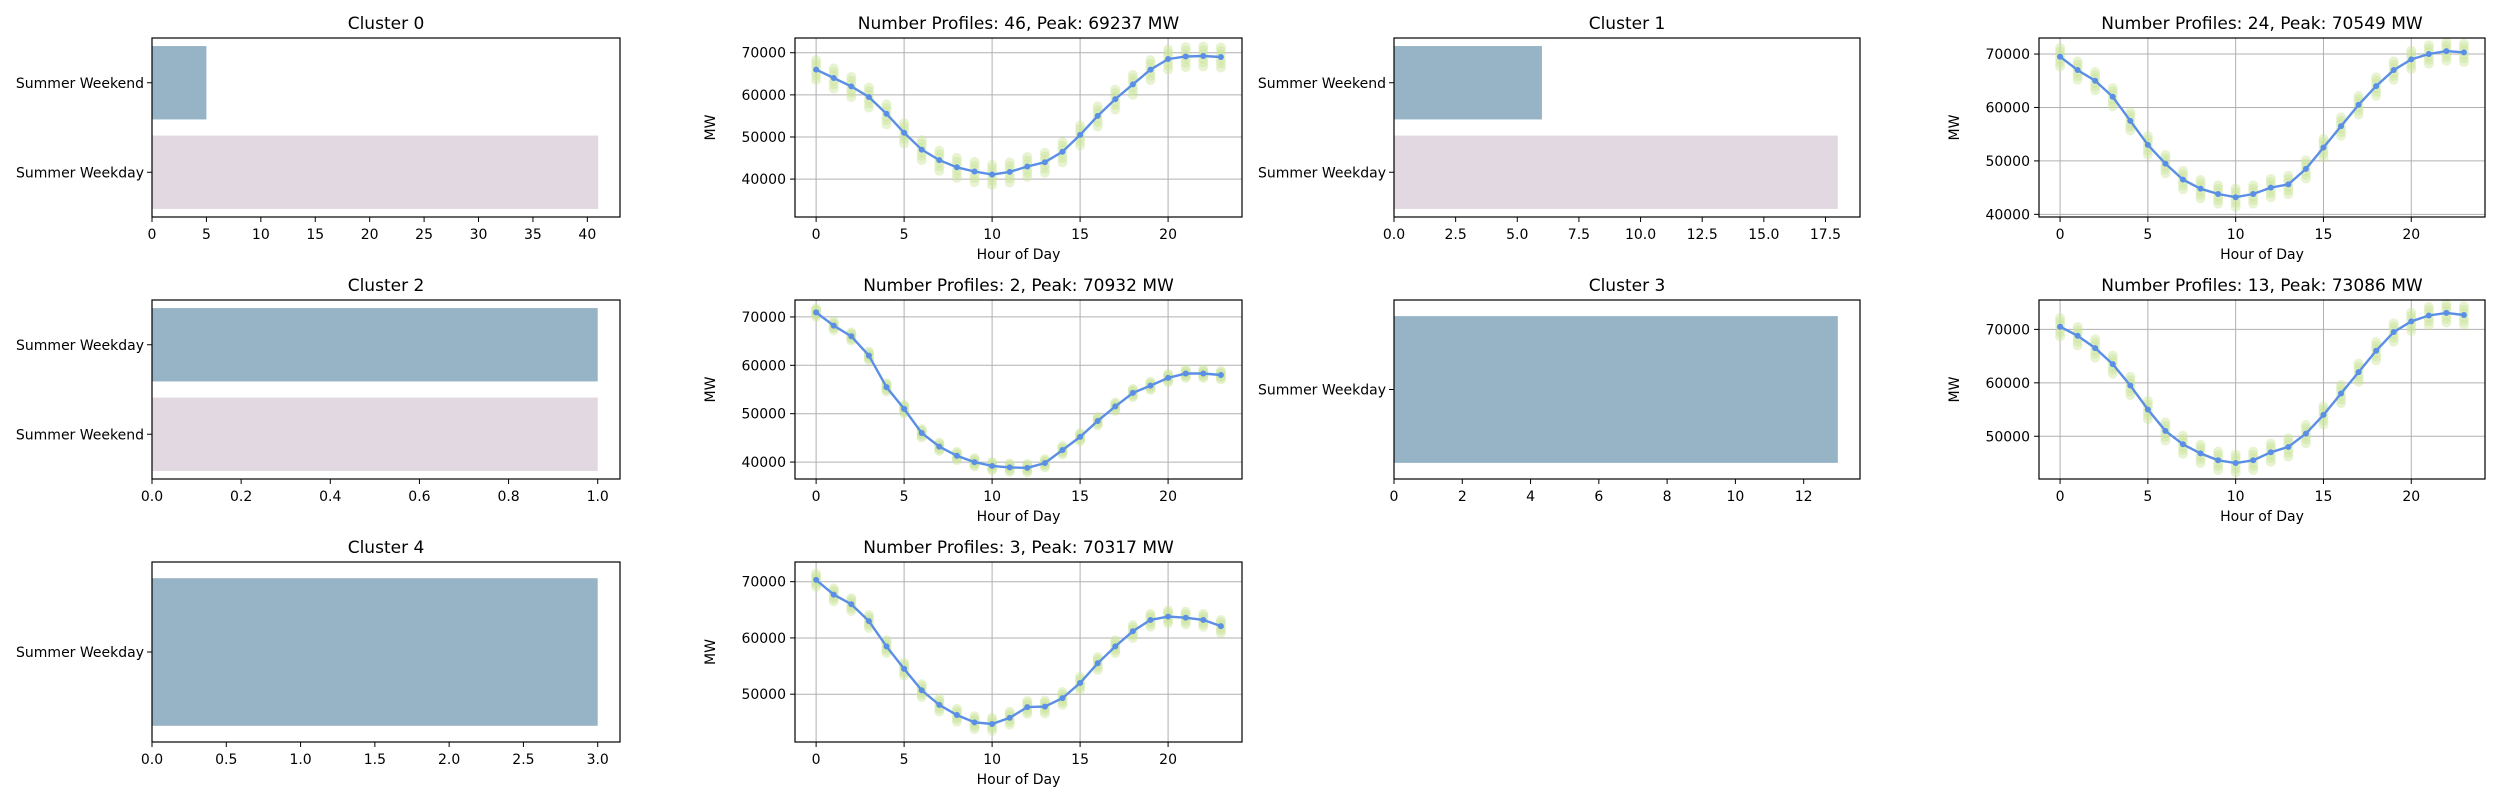 This screenshot has height=800, width=2500. What do you see at coordinates (2262, 389) in the screenshot?
I see `plot-frame` at bounding box center [2262, 389].